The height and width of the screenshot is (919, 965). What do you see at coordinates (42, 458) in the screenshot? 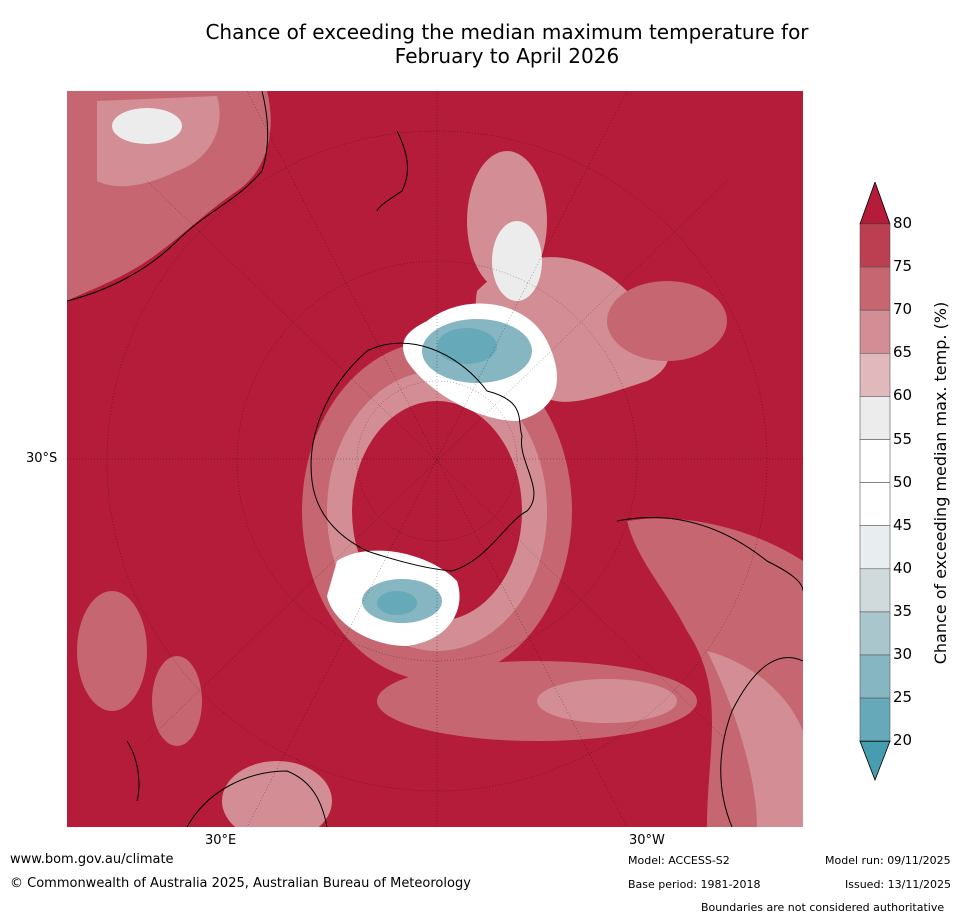
I see `latitude-label-30s: 30°S` at bounding box center [42, 458].